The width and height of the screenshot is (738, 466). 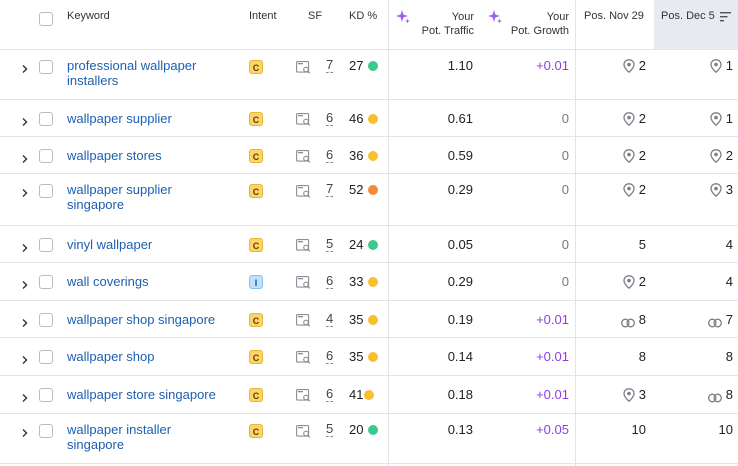 I want to click on column-header-pos-nov: Pos. Nov 29, so click(x=614, y=16).